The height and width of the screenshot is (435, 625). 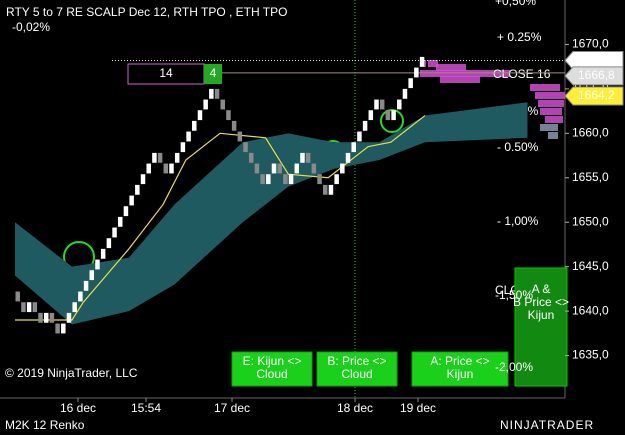 What do you see at coordinates (519, 37) in the screenshot?
I see `percent-label: + 0.25%` at bounding box center [519, 37].